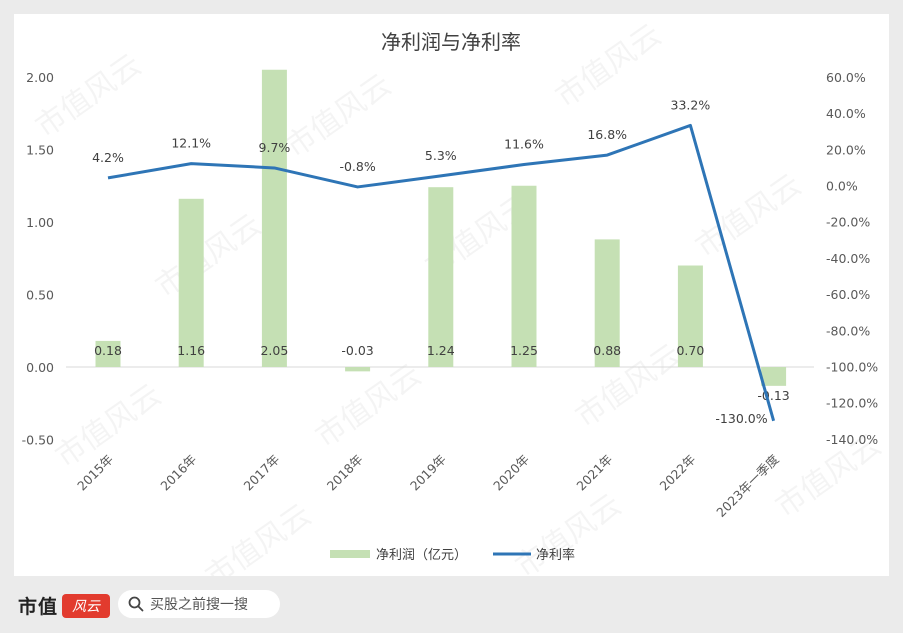  I want to click on x-tick-label: 2021年, so click(594, 473).